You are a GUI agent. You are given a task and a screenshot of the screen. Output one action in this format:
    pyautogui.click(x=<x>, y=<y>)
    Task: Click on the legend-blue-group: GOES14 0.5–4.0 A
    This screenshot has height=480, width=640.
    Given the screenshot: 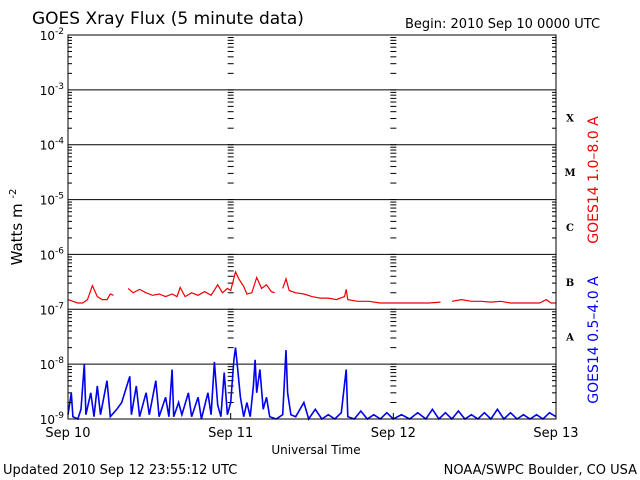 What is the action you would take?
    pyautogui.click(x=594, y=340)
    